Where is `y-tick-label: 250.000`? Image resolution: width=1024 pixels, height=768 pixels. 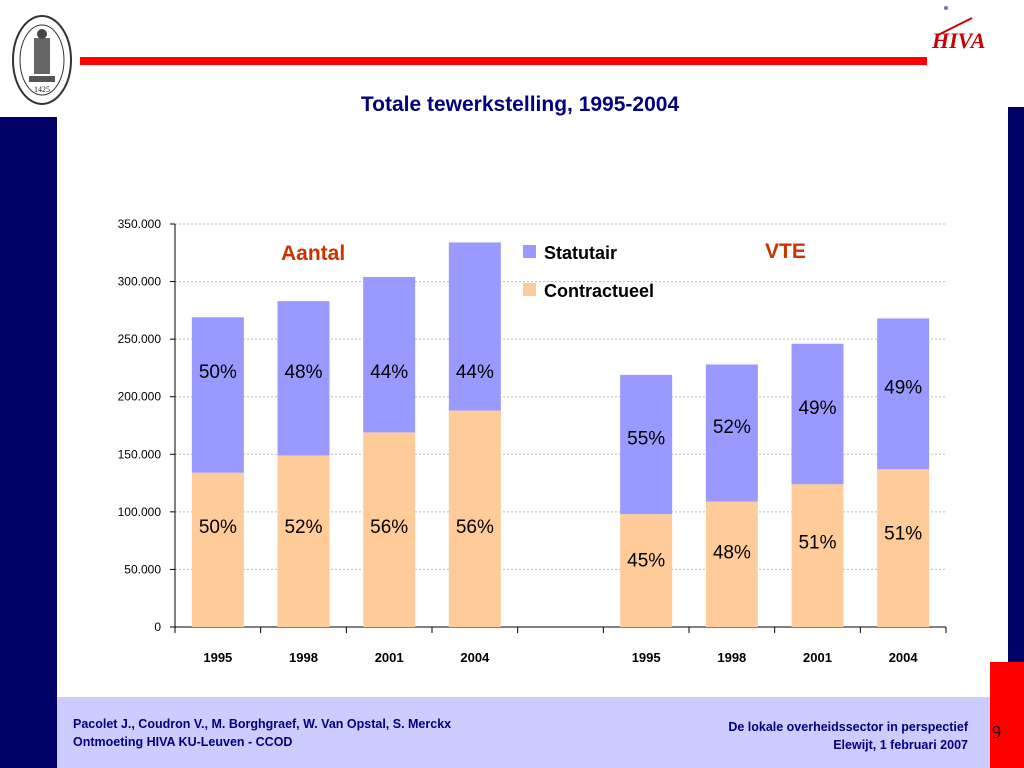
y-tick-label: 250.000 is located at coordinates (140, 339).